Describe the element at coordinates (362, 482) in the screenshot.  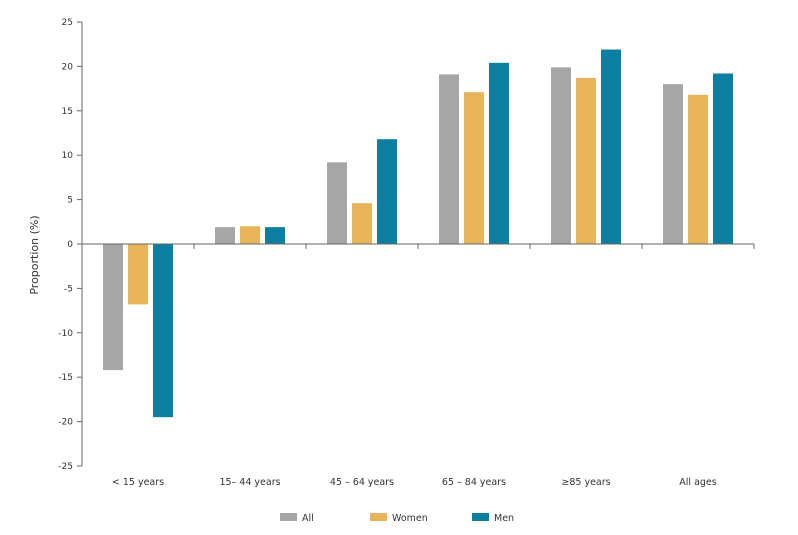
I see `x-tick-label: 45 – 64 years` at that location.